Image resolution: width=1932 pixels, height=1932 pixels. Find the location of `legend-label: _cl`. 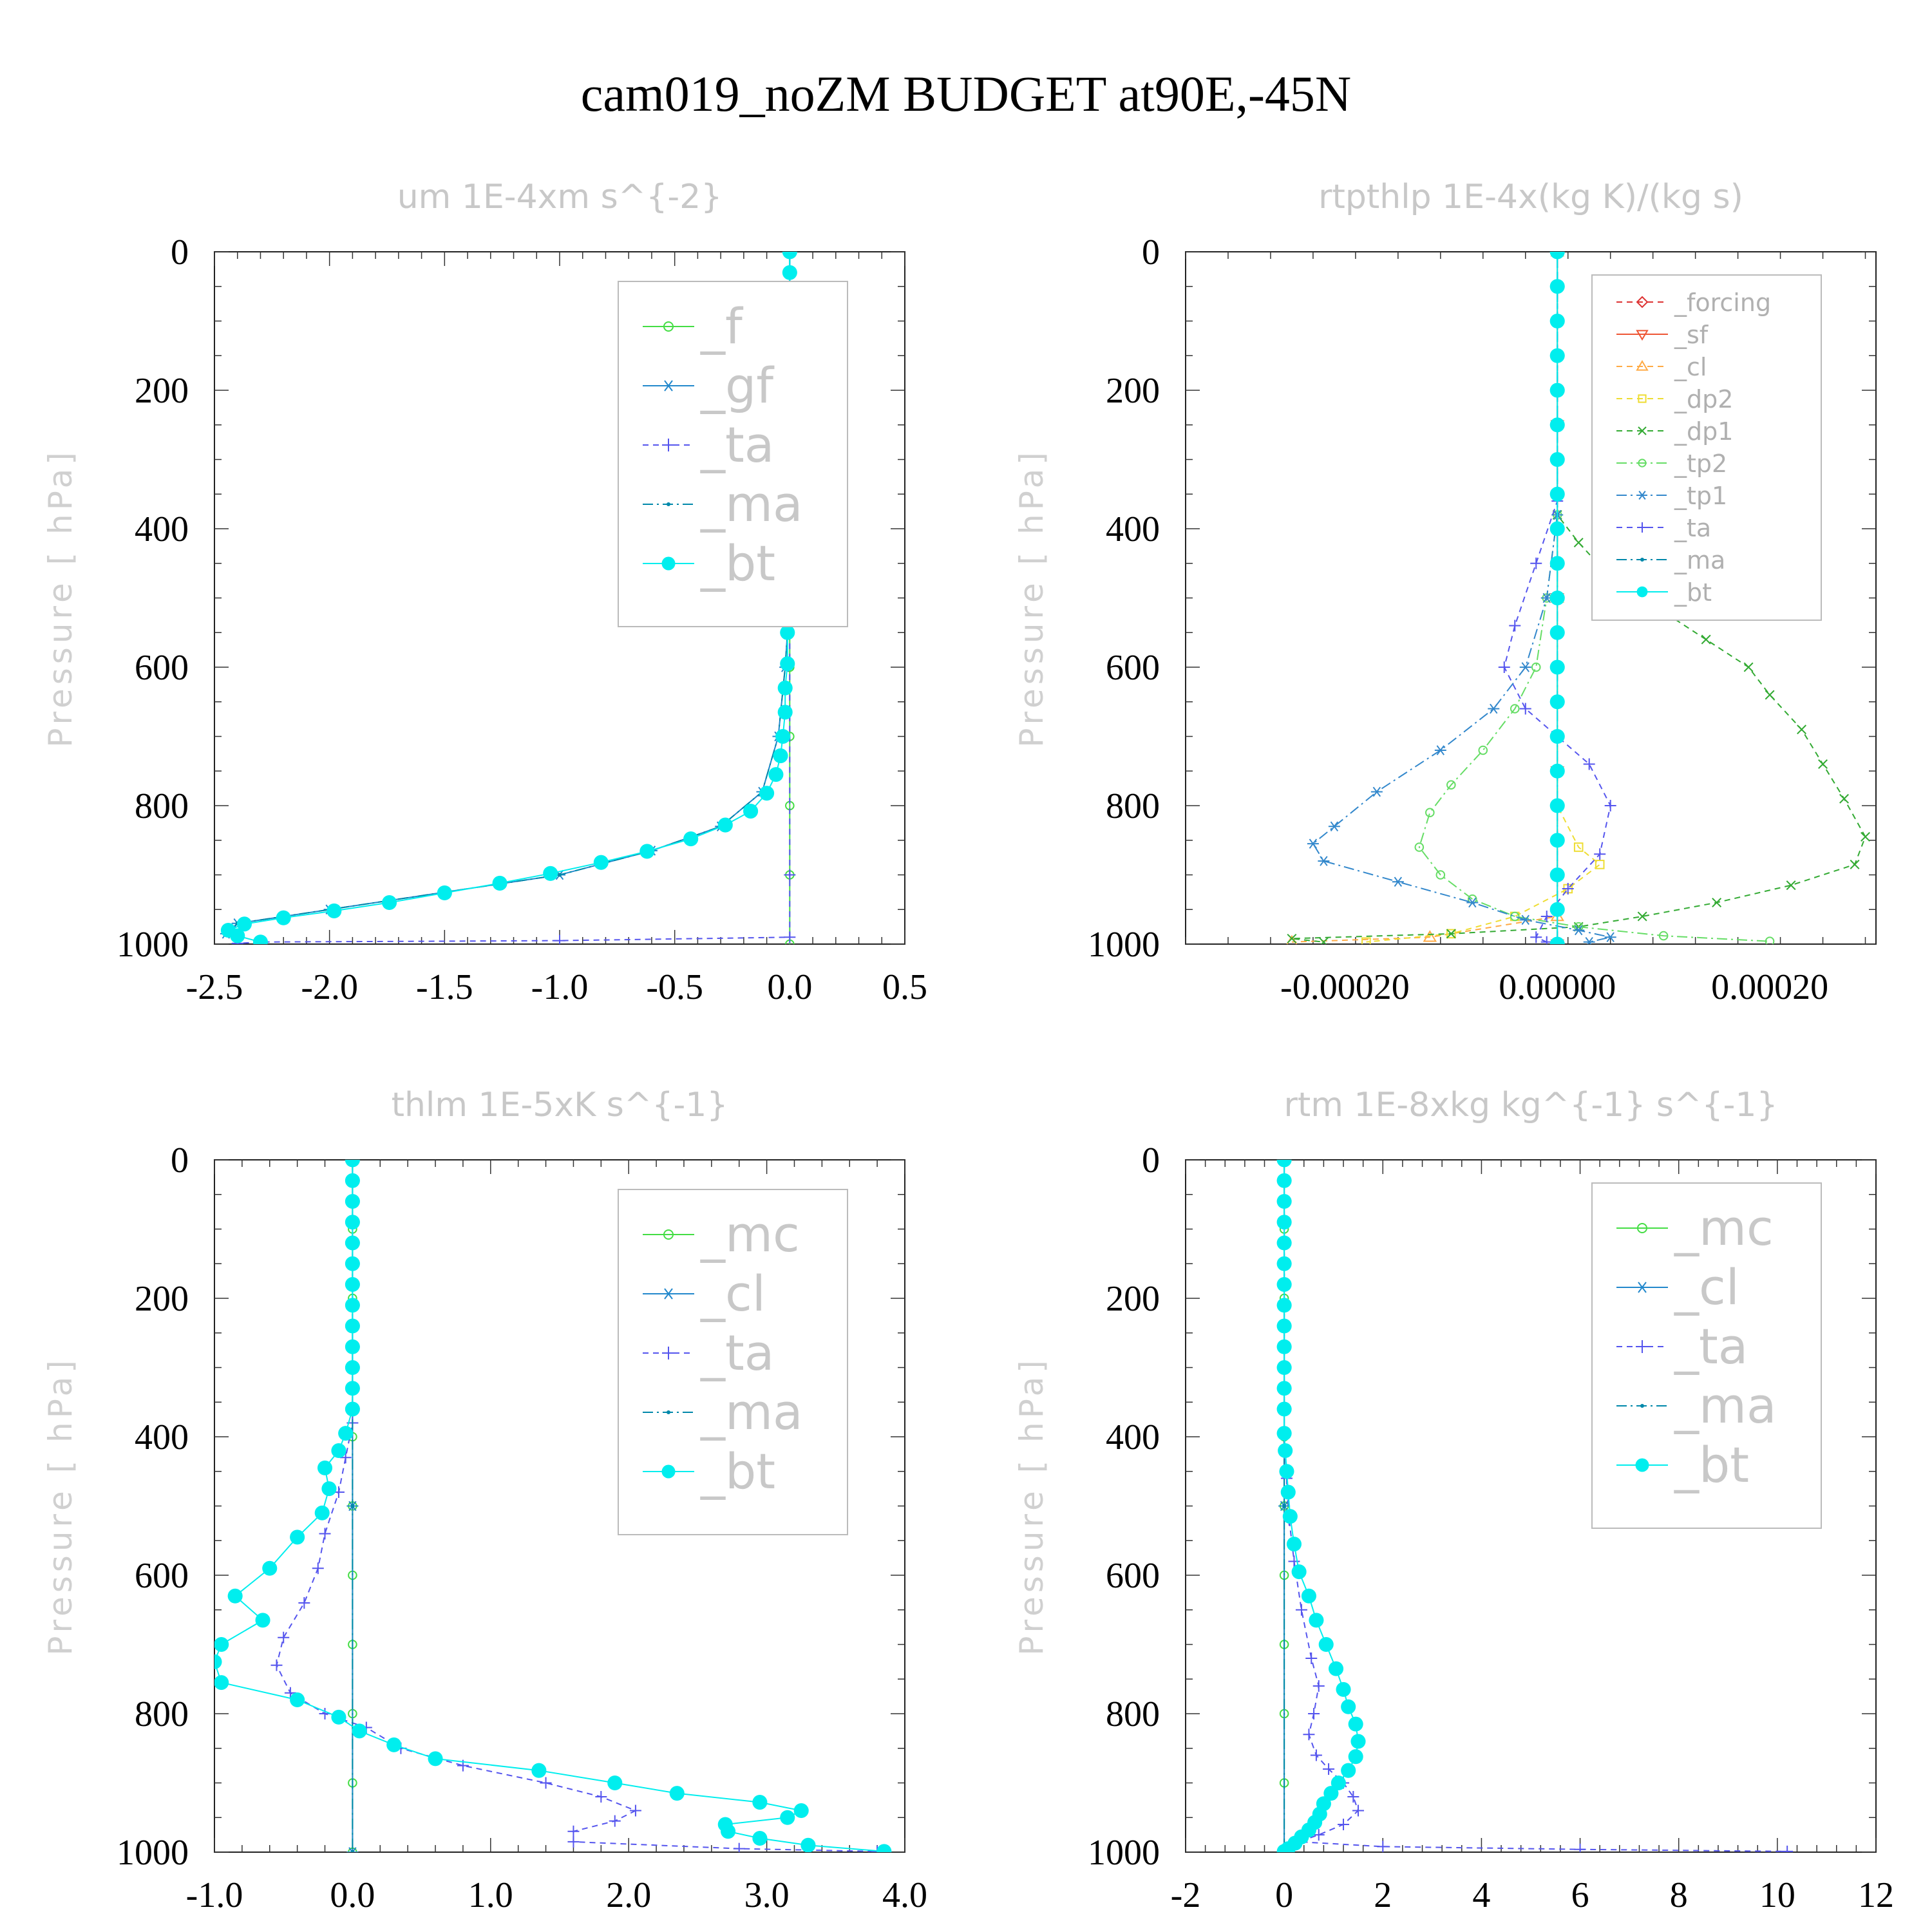

legend-label: _cl is located at coordinates (1690, 367).